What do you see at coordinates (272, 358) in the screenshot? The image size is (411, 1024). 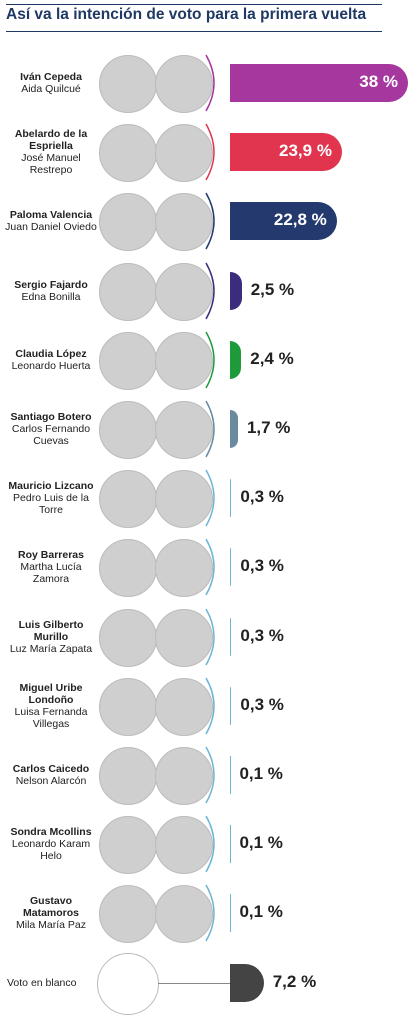 I see `value-label: 2,4 %` at bounding box center [272, 358].